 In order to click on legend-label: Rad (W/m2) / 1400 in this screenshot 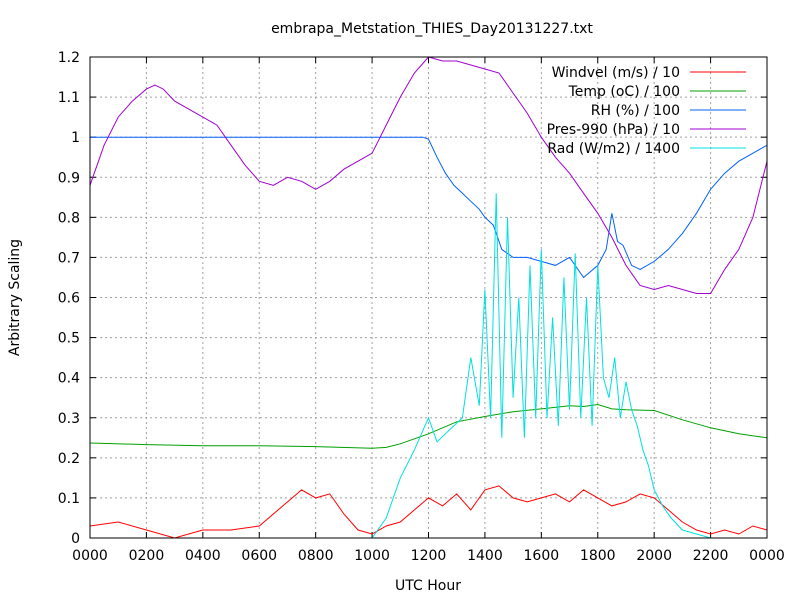, I will do `click(613, 149)`.